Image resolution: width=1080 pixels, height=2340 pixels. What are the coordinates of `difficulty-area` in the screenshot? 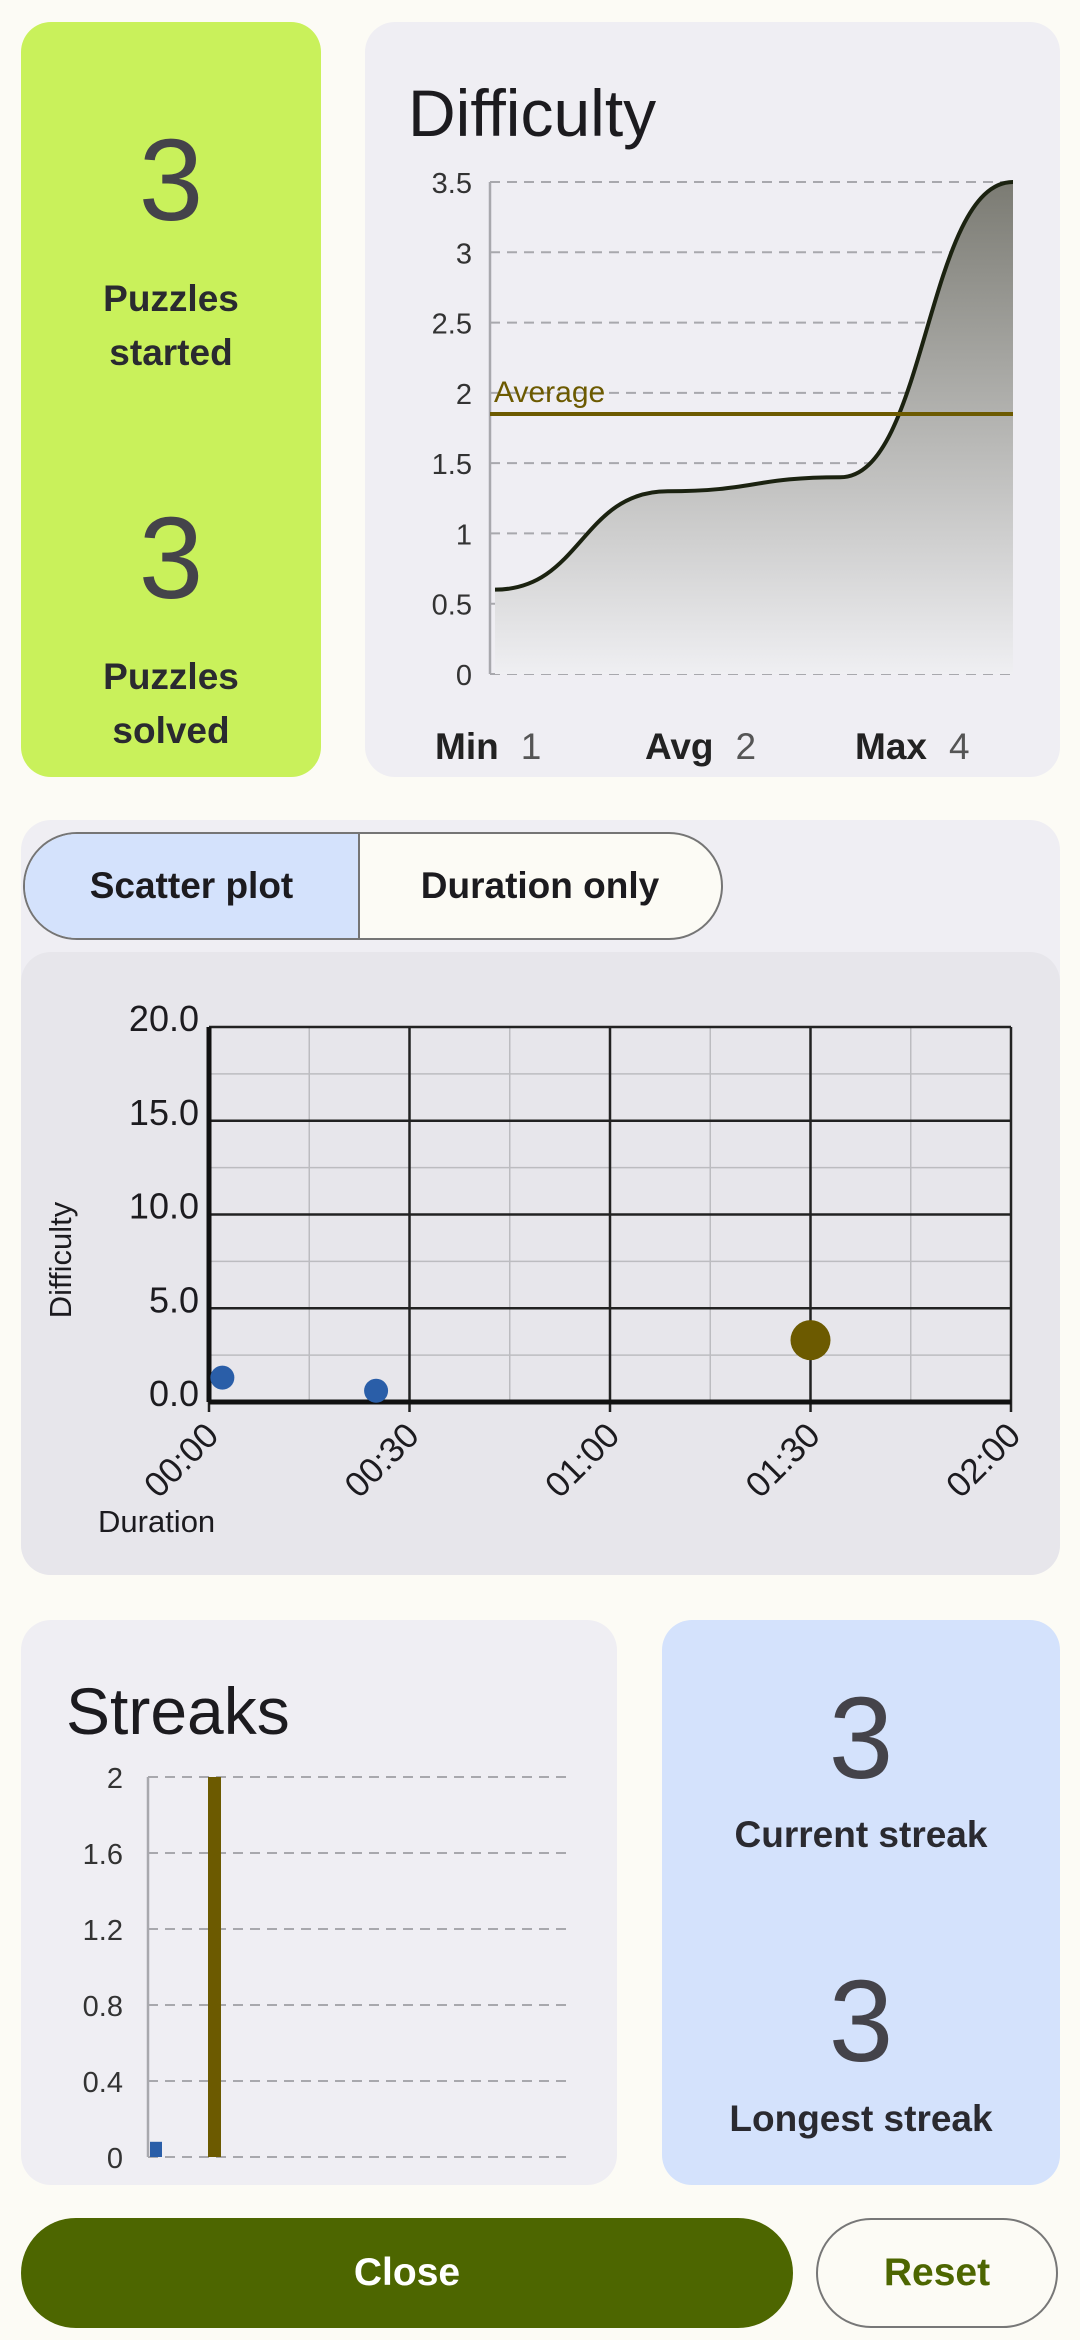 It's located at (754, 428).